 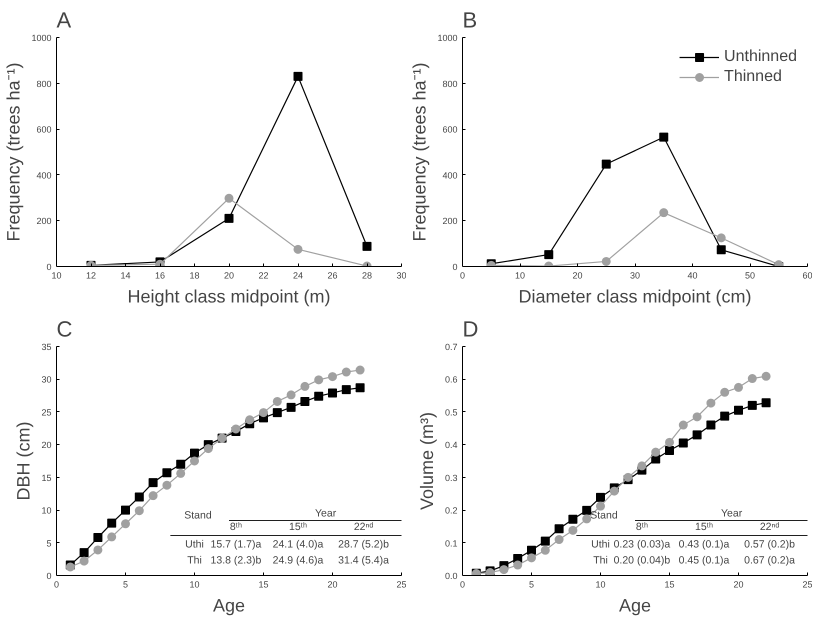 I want to click on y-axis-title: Volume (m³), so click(x=426, y=461).